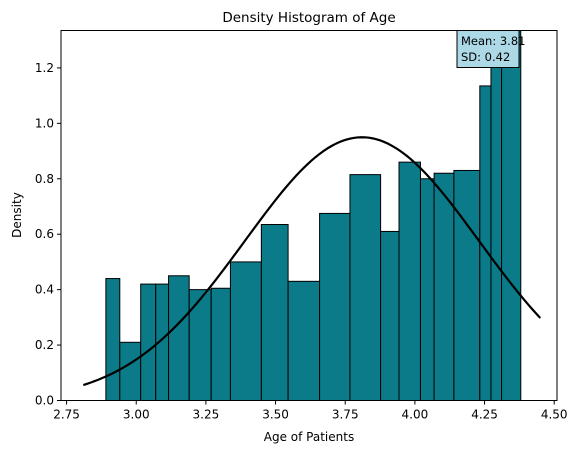 The width and height of the screenshot is (572, 453). Describe the element at coordinates (136, 415) in the screenshot. I see `x-tick-label: 3.00` at that location.